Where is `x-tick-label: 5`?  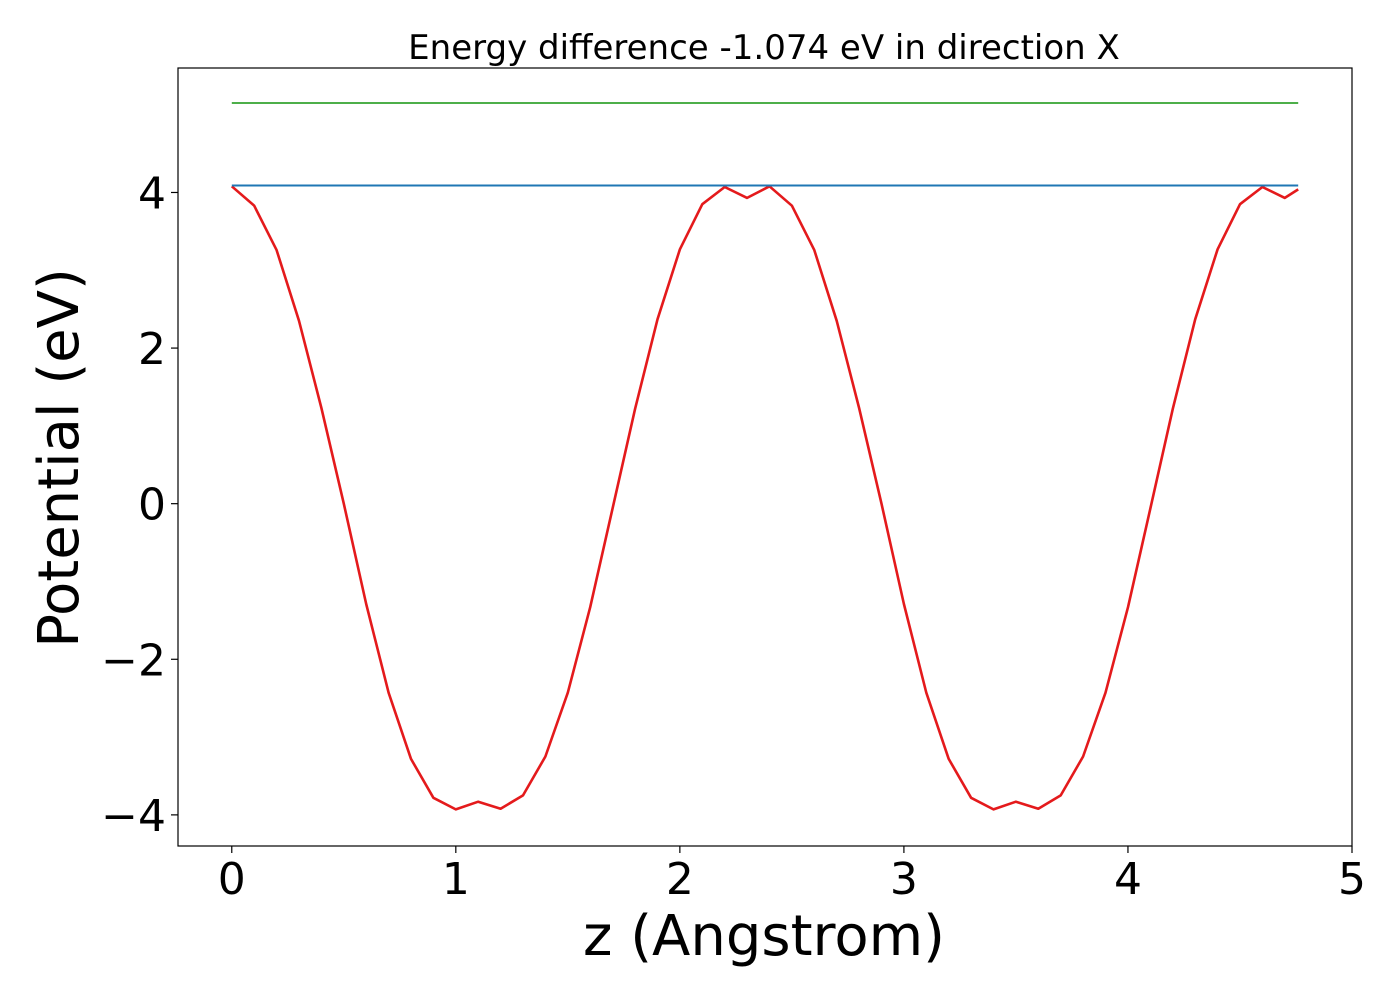 x-tick-label: 5 is located at coordinates (1352, 879).